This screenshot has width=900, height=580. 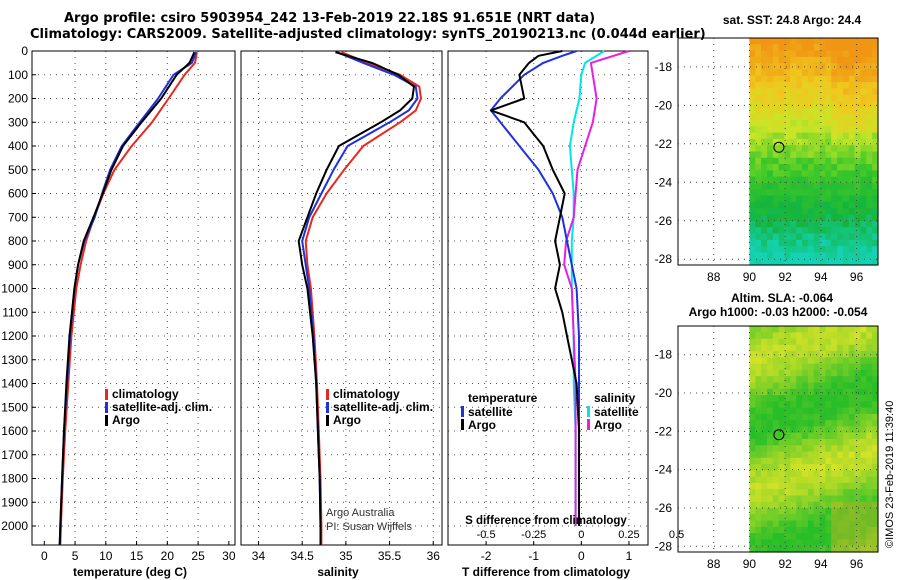 What do you see at coordinates (14, 360) in the screenshot?
I see `depth-tick-label: 1300` at bounding box center [14, 360].